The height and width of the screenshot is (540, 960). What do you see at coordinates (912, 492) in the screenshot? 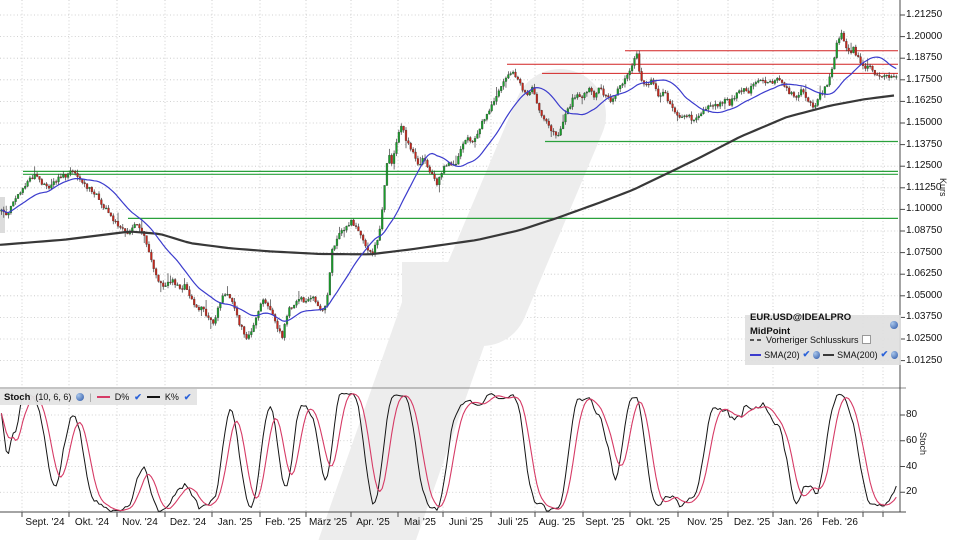
I see `stoch-tick-label: 20` at bounding box center [912, 492].